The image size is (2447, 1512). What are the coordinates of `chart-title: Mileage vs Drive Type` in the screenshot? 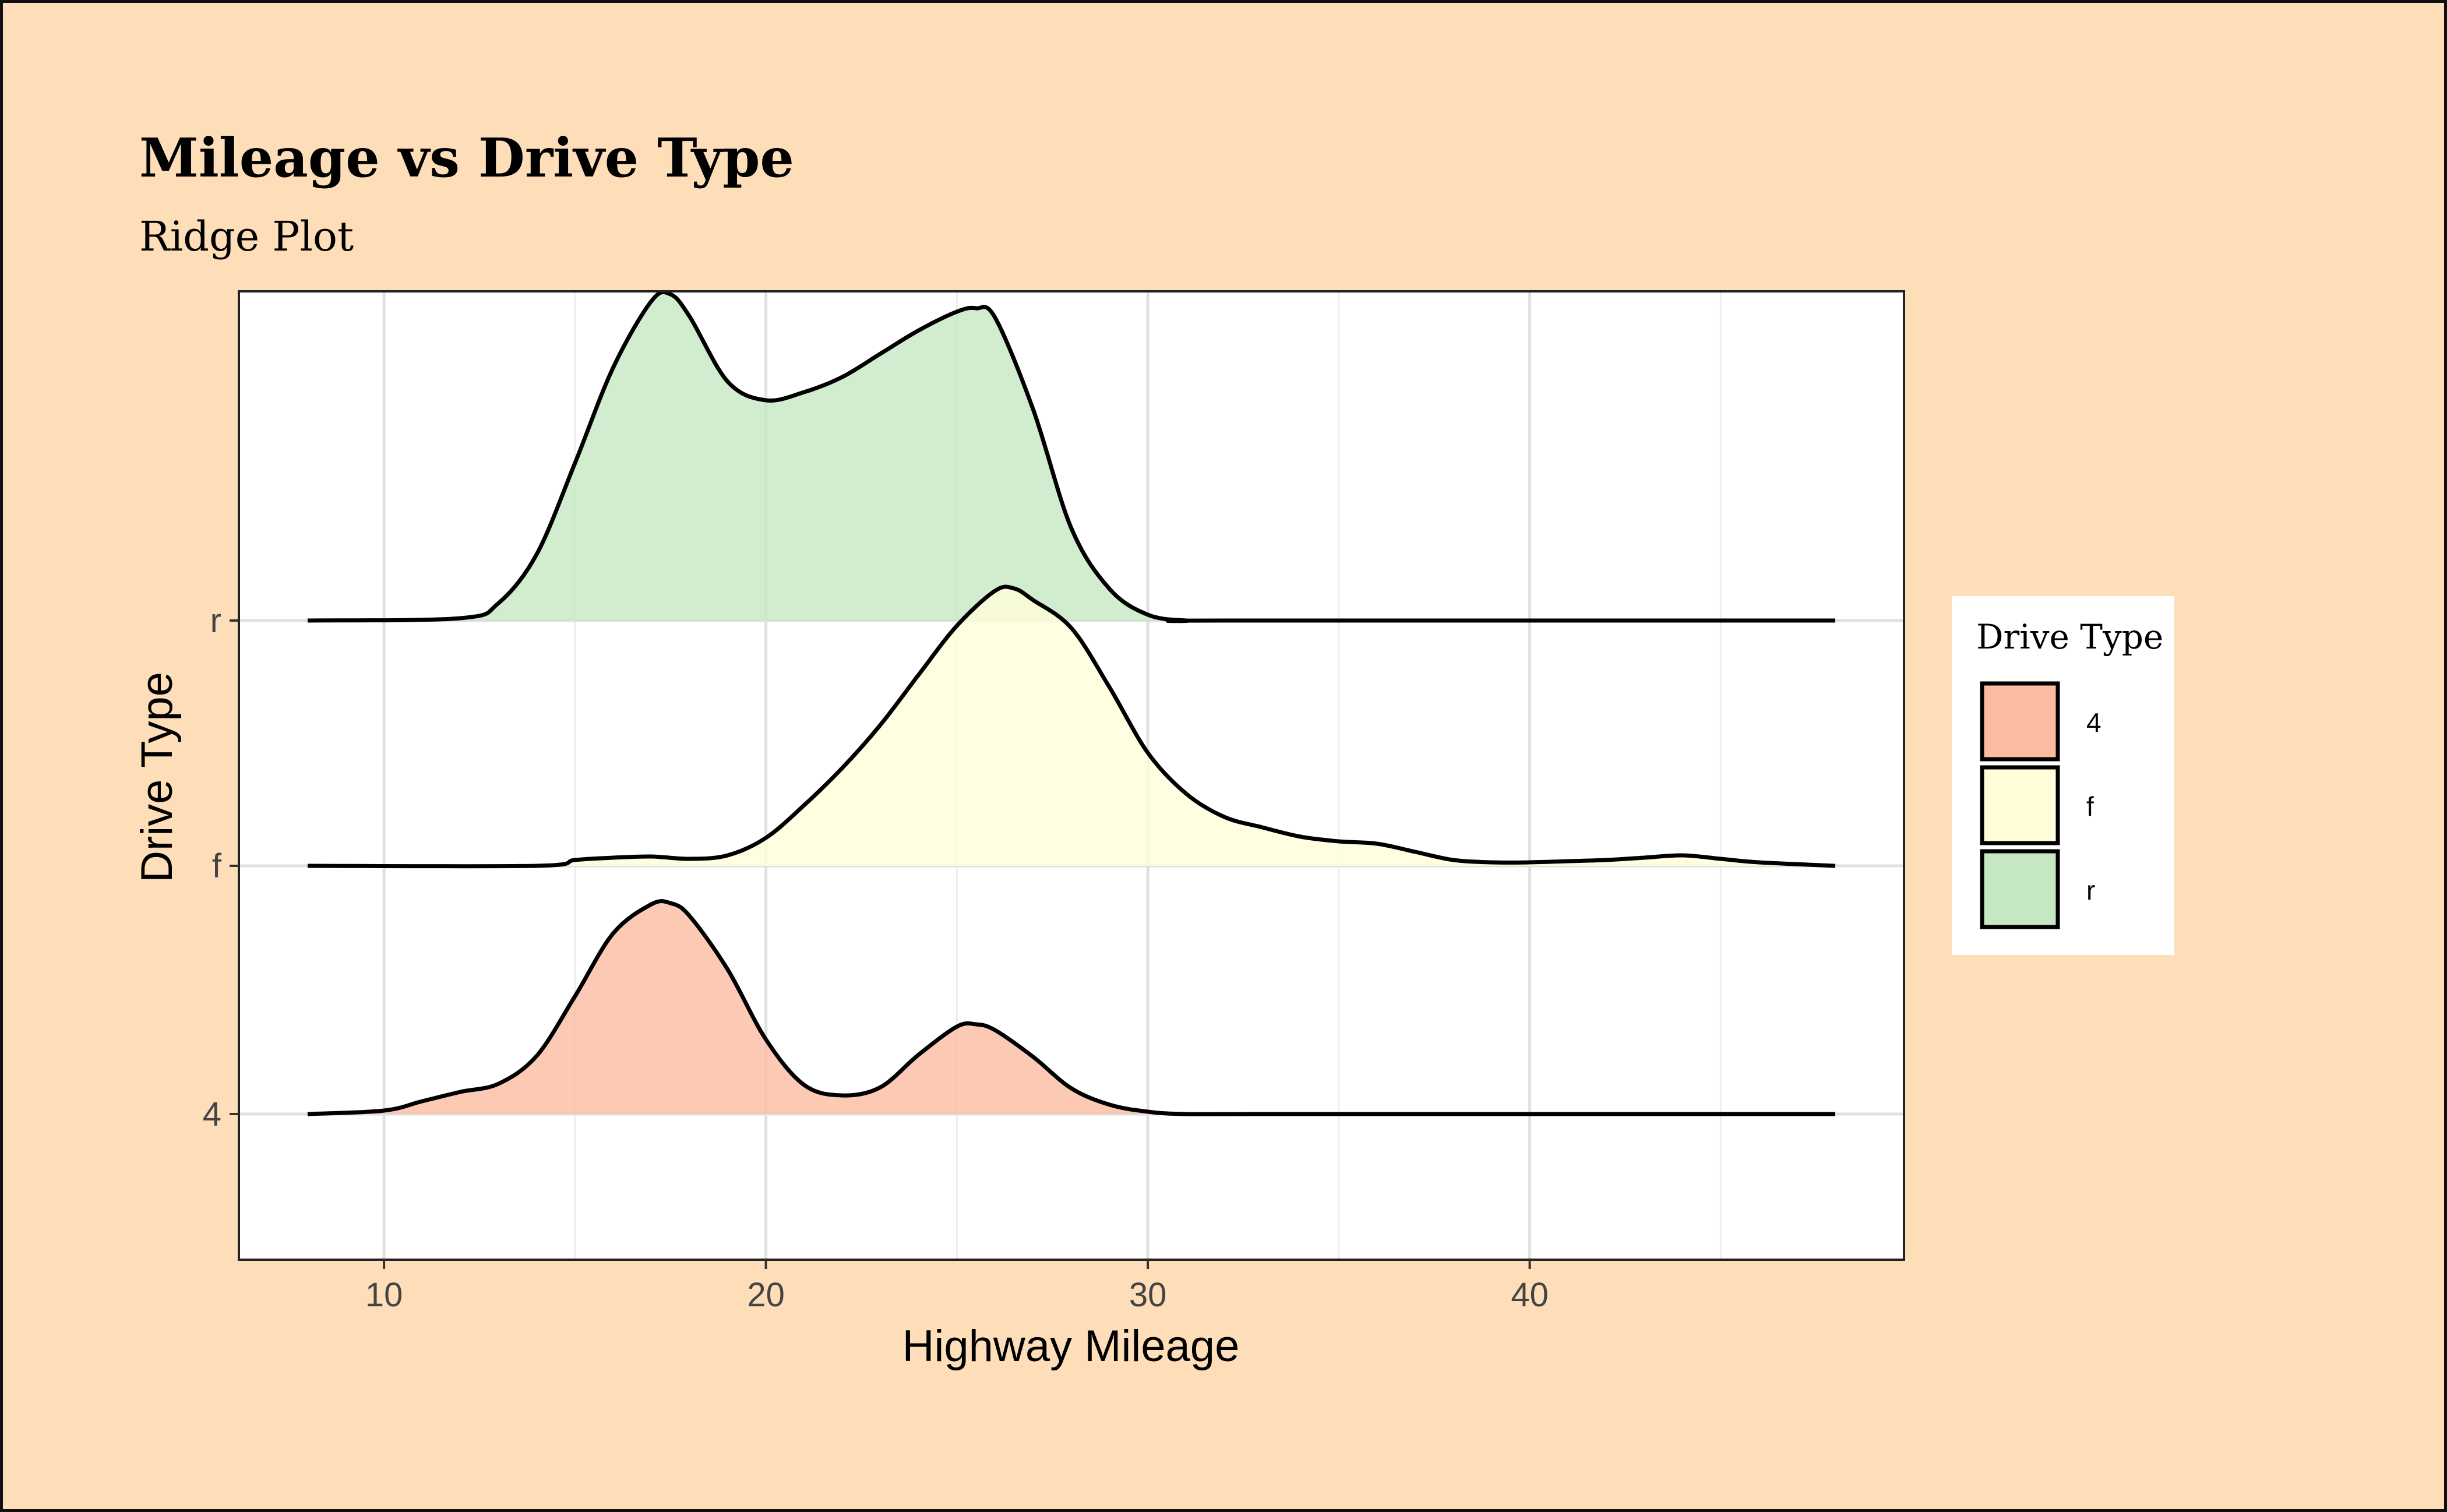 It's located at (466, 157).